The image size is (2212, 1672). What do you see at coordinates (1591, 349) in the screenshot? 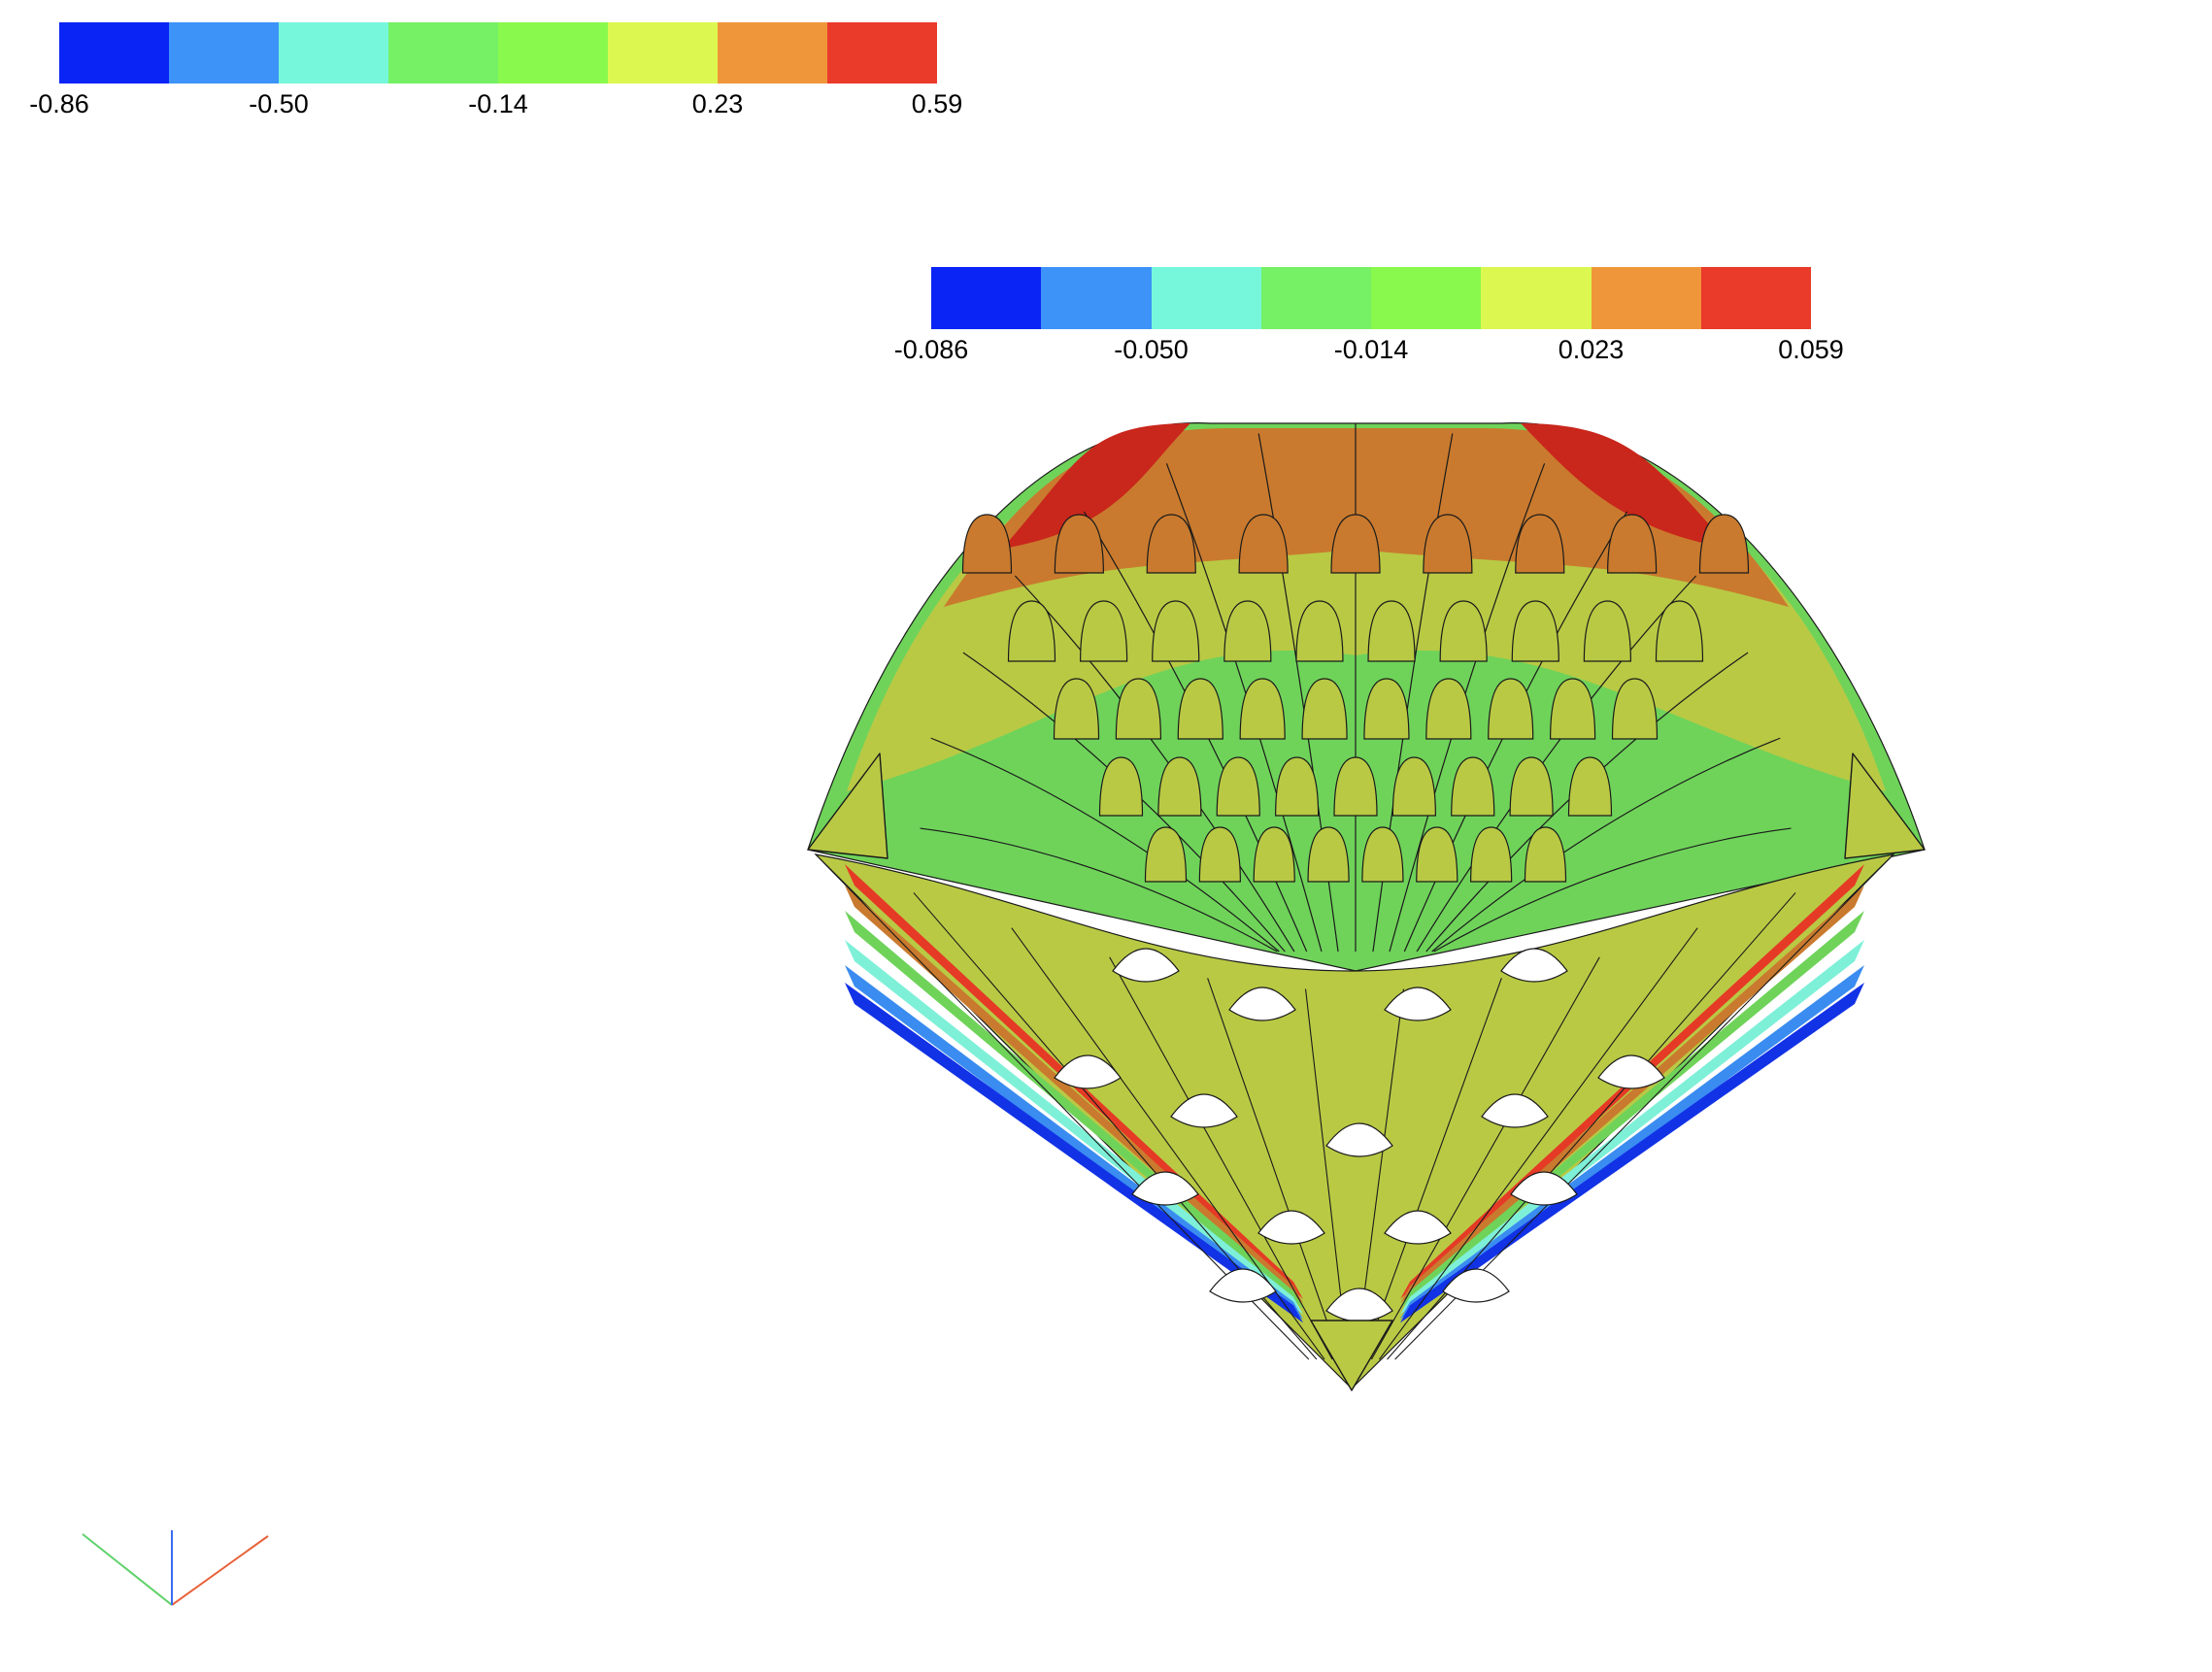
I see `secondary-colorbar-tick: 0.023` at bounding box center [1591, 349].